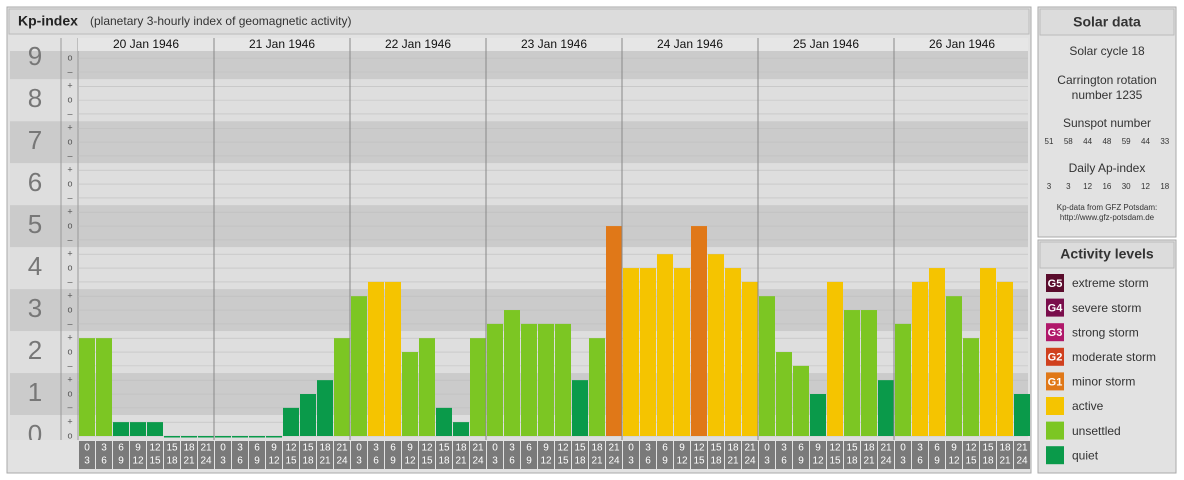 The height and width of the screenshot is (480, 1184). I want to click on source: http://www.gfz-potsdam.de, so click(1107, 217).